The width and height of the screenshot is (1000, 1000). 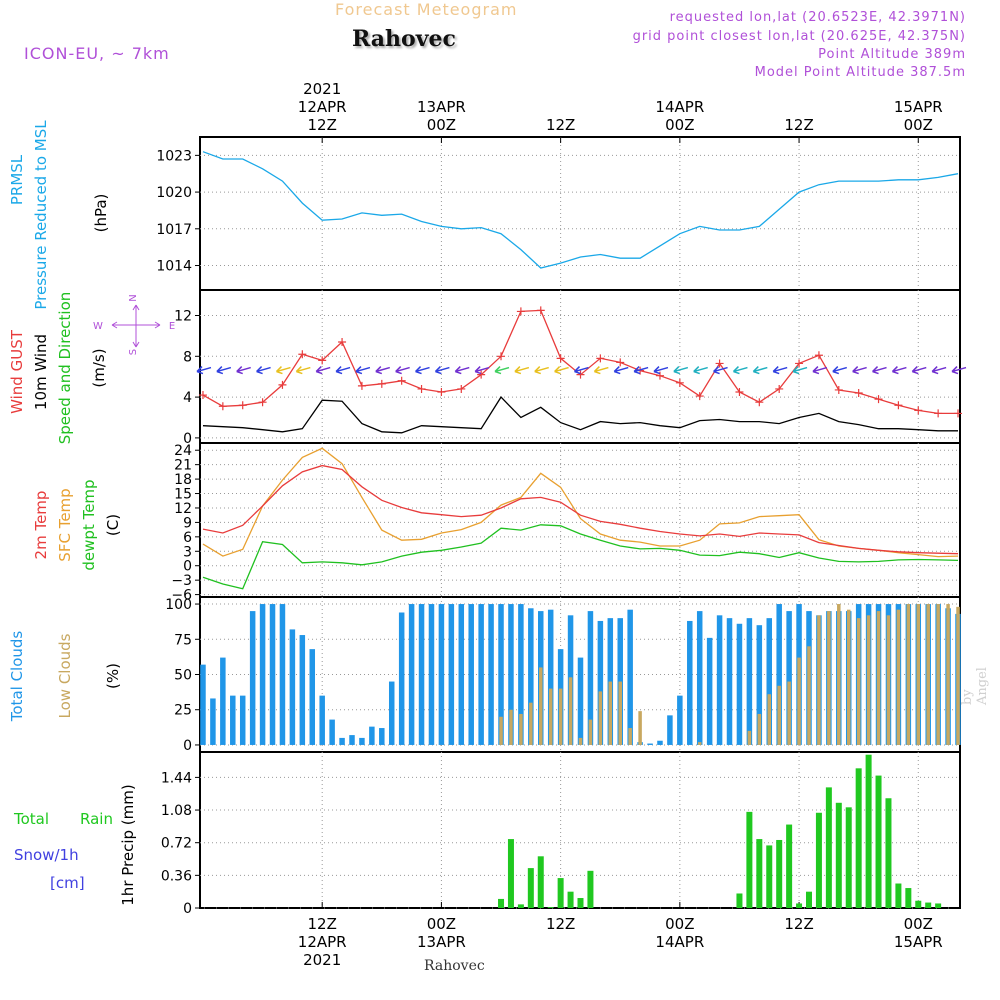 What do you see at coordinates (322, 960) in the screenshot?
I see `bottom-time-label: 2021` at bounding box center [322, 960].